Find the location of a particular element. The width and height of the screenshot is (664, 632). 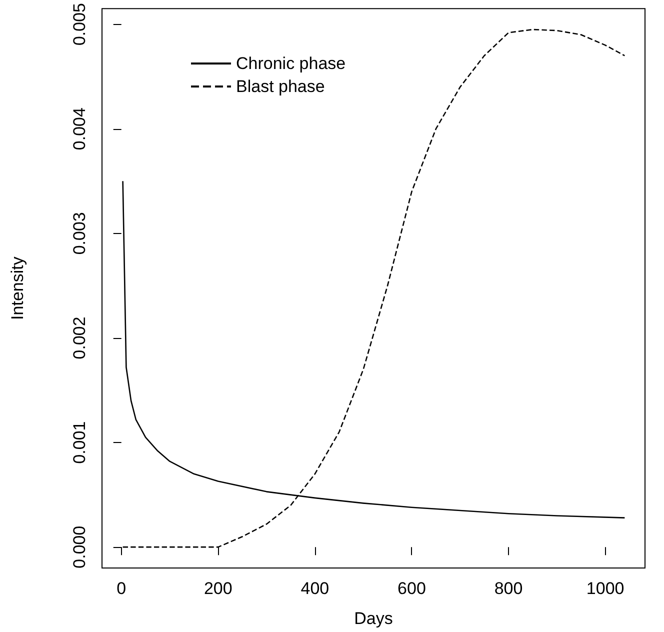

x-tick-label: 1000 is located at coordinates (605, 588).